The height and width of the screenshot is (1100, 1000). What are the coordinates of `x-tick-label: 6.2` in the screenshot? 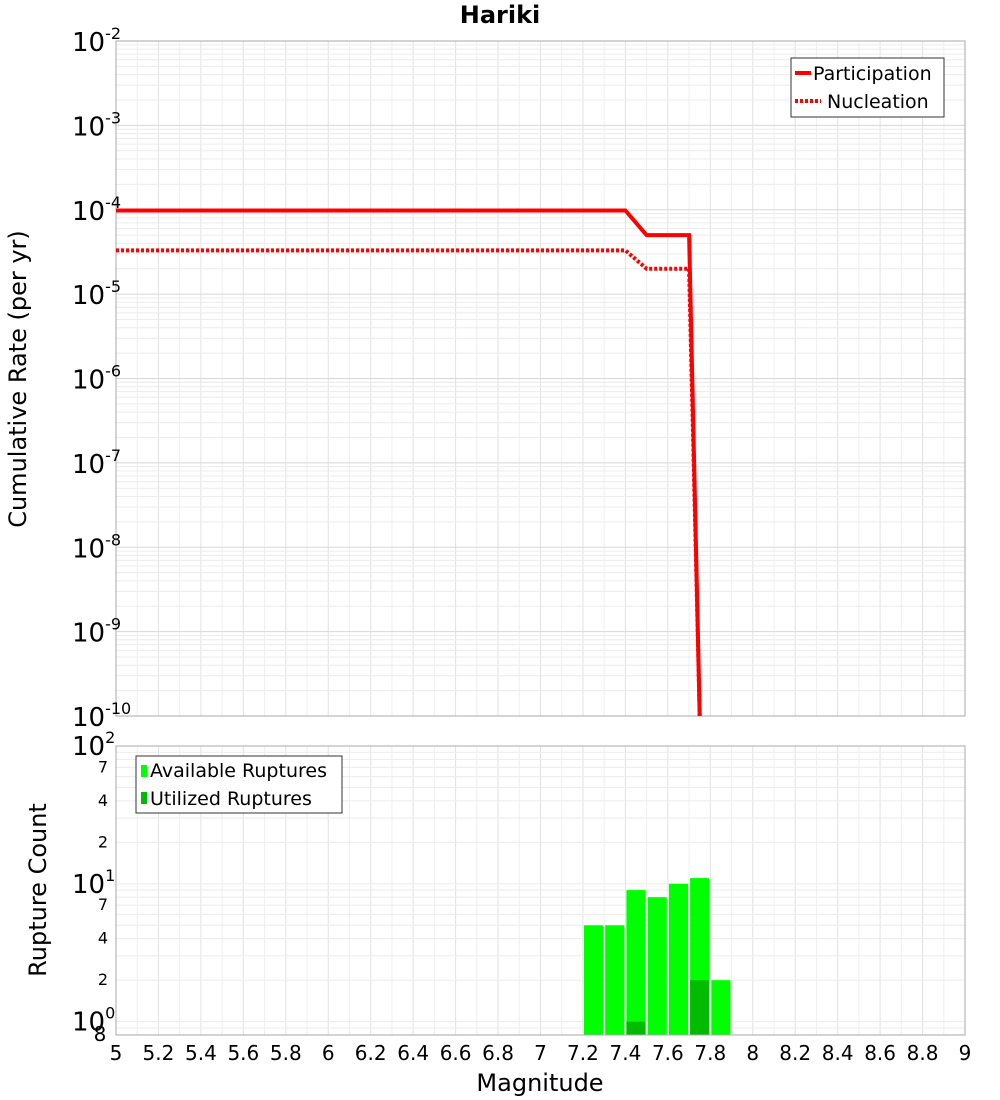 It's located at (371, 1053).